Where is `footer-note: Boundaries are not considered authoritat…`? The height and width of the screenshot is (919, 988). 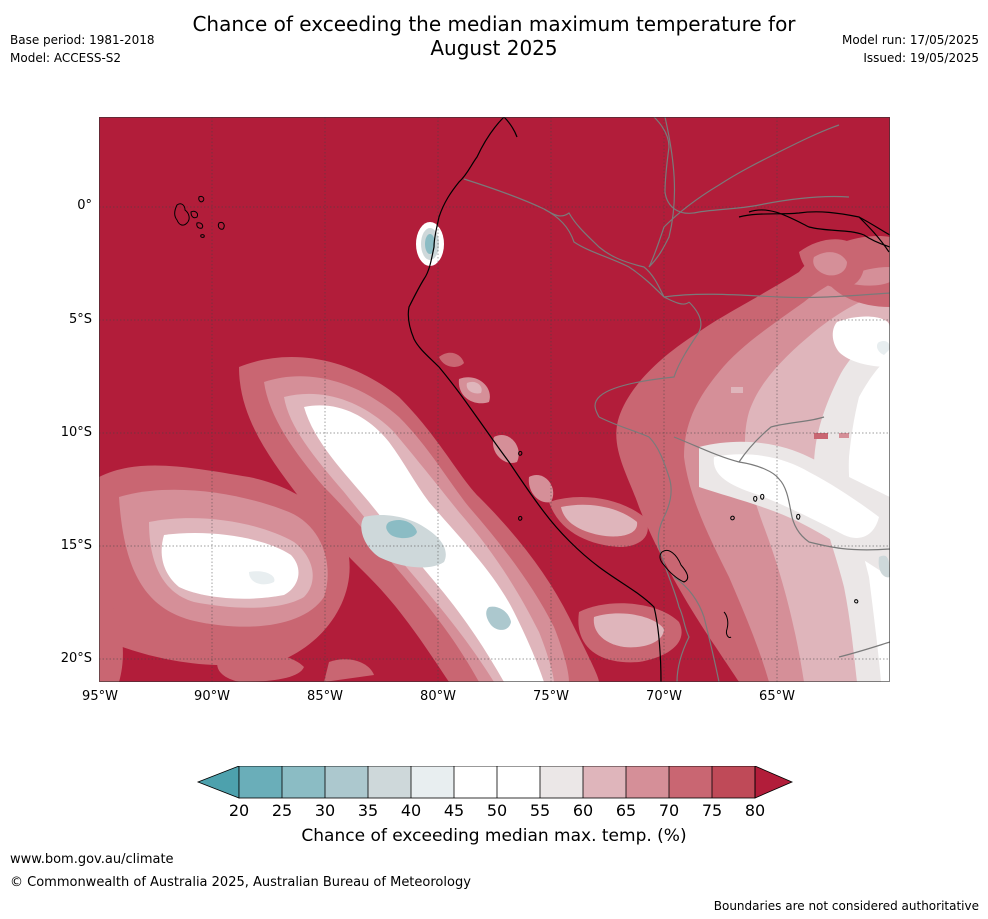 footer-note: Boundaries are not considered authoritat… is located at coordinates (846, 906).